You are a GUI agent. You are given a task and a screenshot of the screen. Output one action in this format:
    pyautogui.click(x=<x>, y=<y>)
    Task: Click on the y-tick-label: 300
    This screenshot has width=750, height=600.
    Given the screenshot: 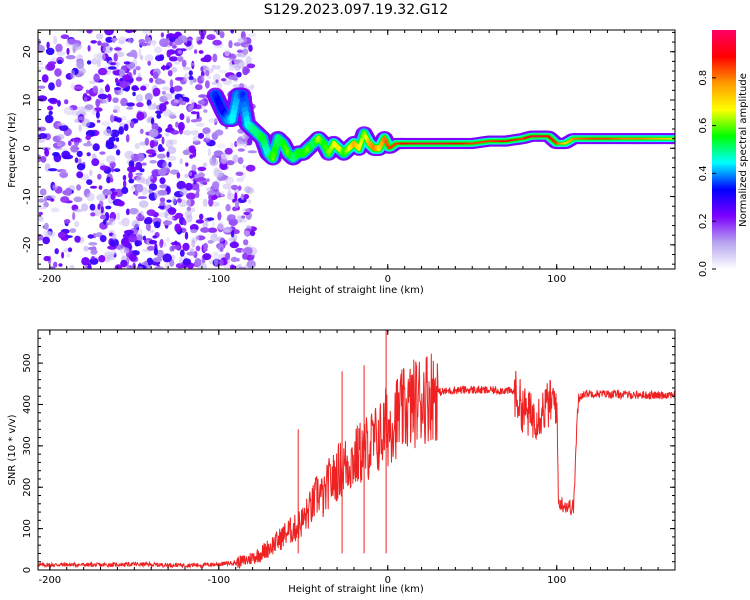 What is the action you would take?
    pyautogui.click(x=27, y=445)
    